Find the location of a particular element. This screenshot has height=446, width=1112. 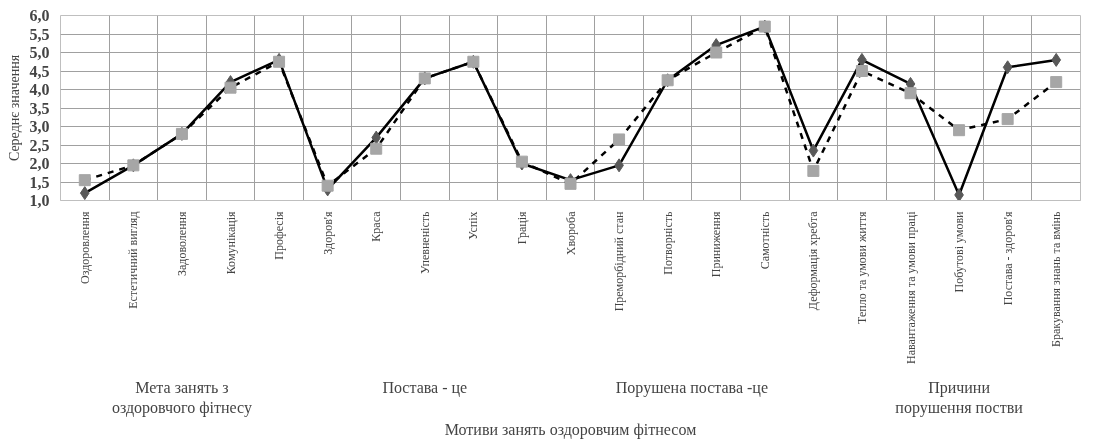

x-tick-label: Постава - здоров'я is located at coordinates (1007, 258).